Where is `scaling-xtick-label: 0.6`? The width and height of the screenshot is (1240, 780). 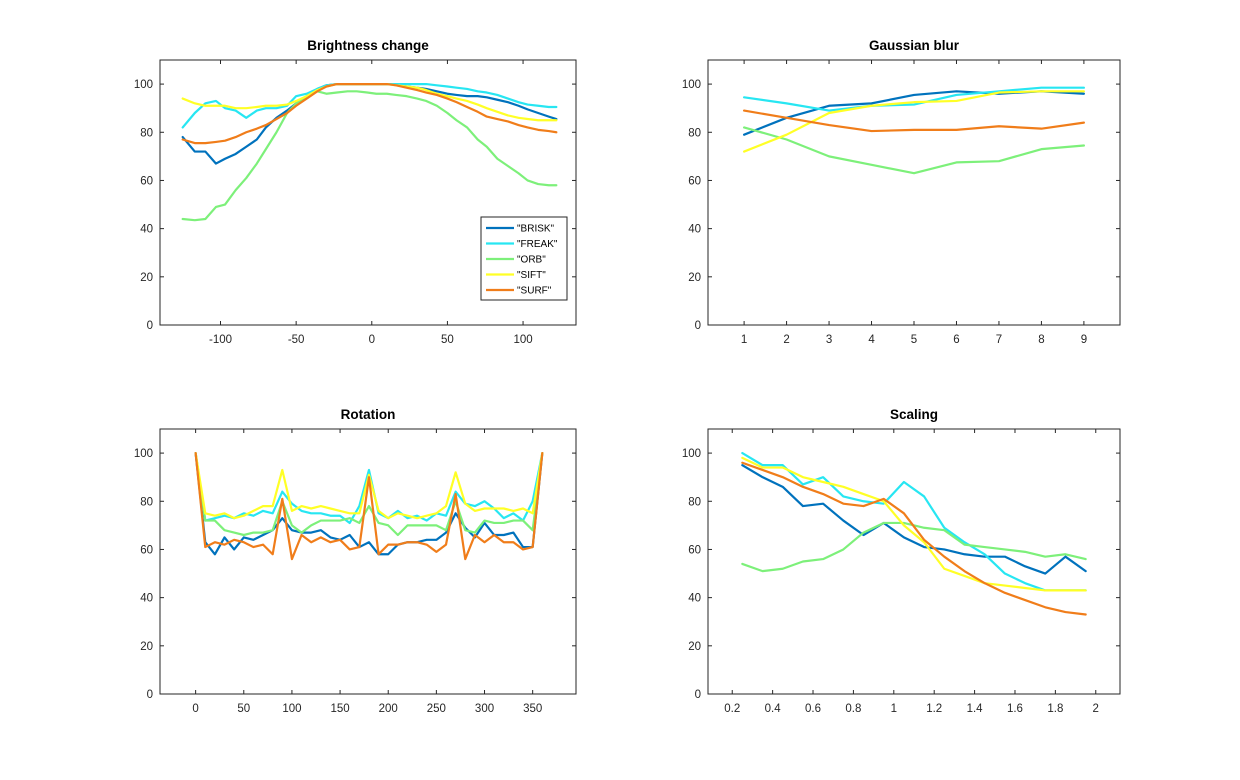
scaling-xtick-label: 0.6 is located at coordinates (813, 709).